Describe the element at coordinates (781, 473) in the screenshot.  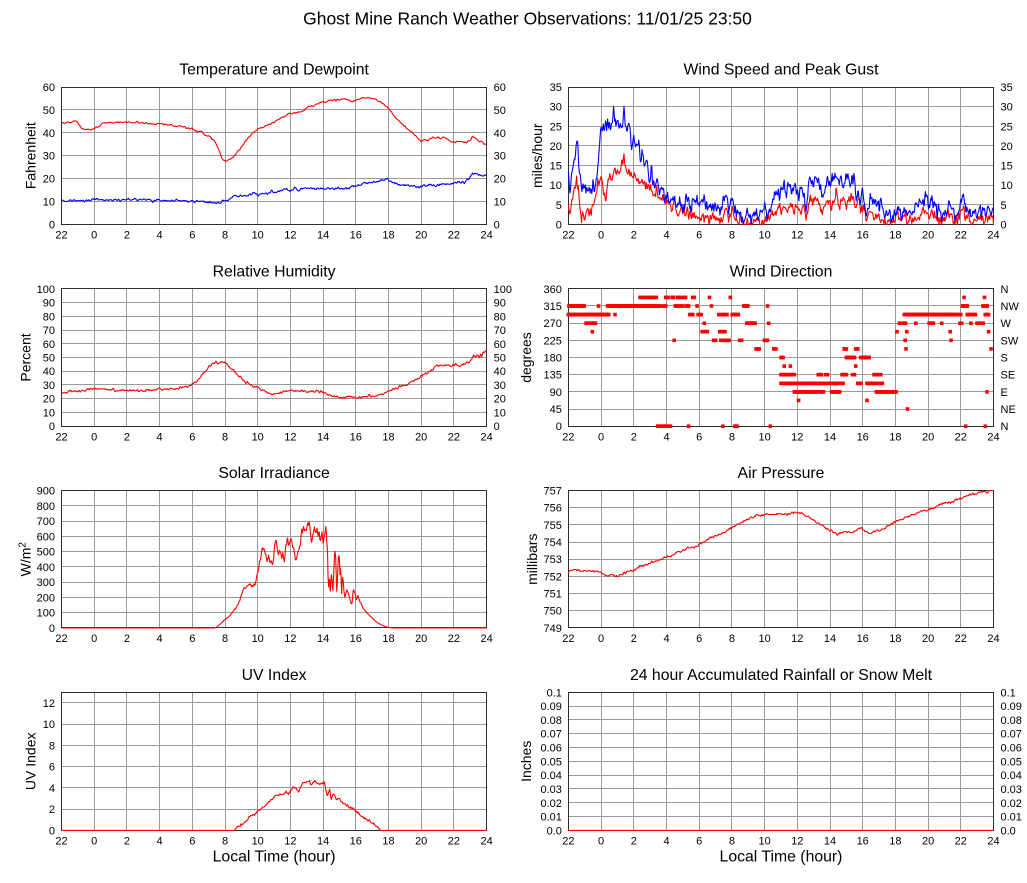
I see `svg-text: Air Pressure` at that location.